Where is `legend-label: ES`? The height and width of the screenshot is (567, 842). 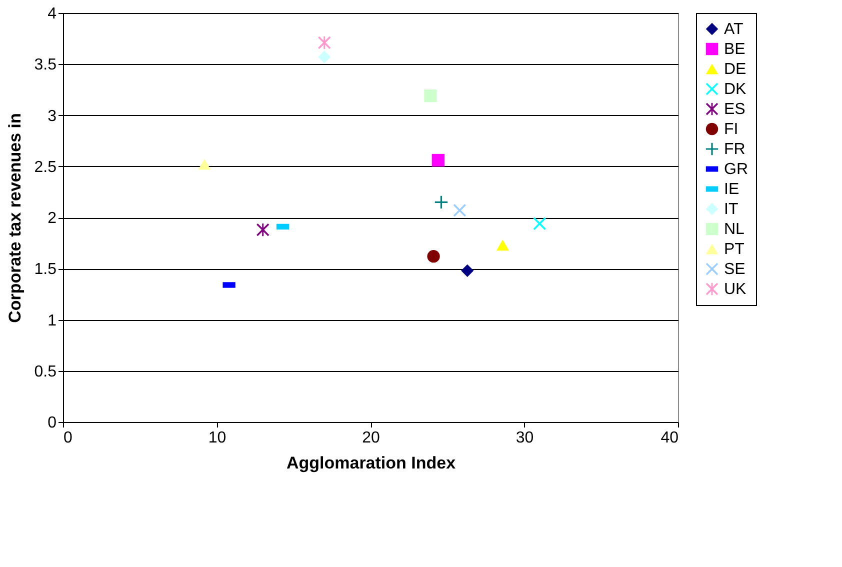 legend-label: ES is located at coordinates (735, 109).